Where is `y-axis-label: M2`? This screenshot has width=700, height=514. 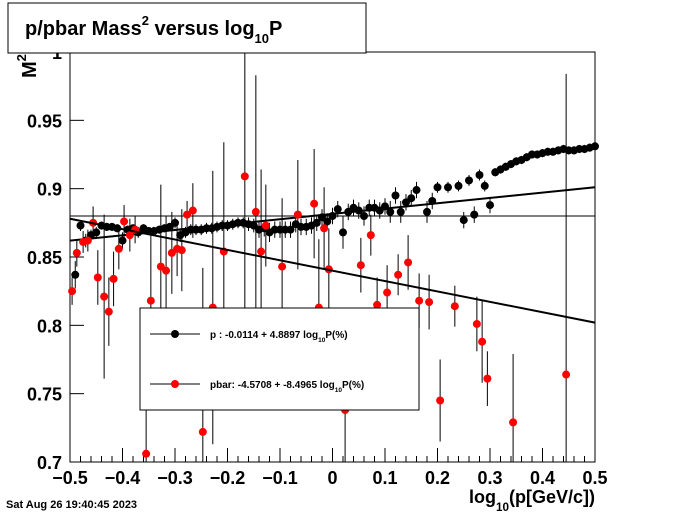
y-axis-label: M2 is located at coordinates (27, 66).